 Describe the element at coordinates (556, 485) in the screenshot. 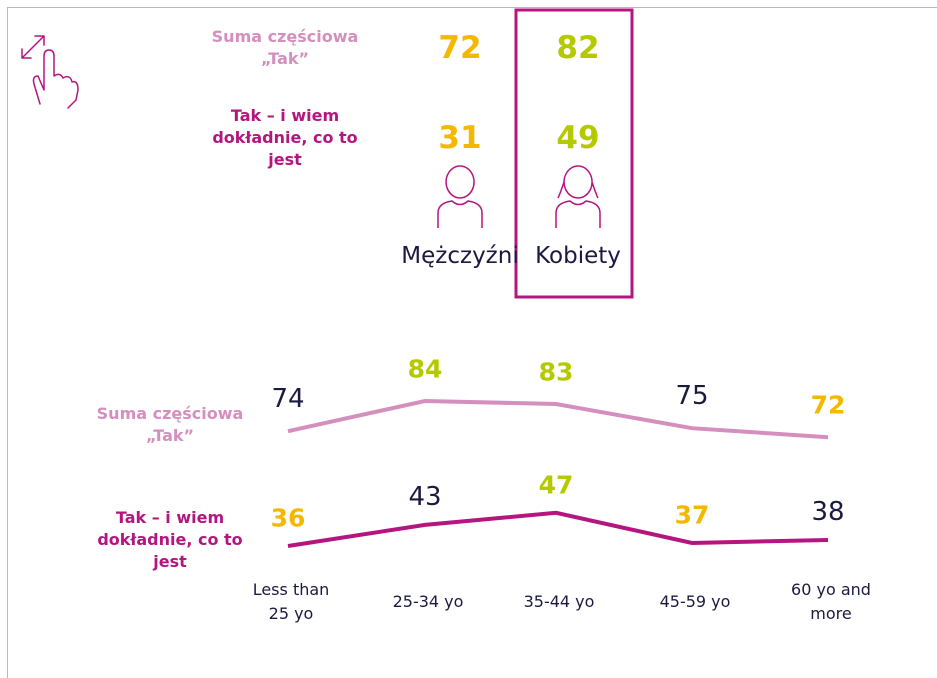

I see `data-label: 47` at that location.